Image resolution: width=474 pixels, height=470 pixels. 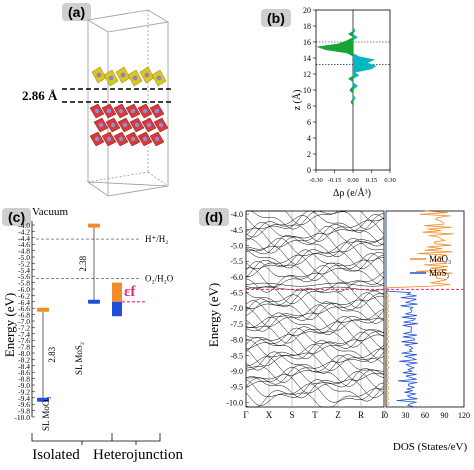 What do you see at coordinates (24, 353) in the screenshot?
I see `panel-c-ytick-label: -8.0` at bounding box center [24, 353].